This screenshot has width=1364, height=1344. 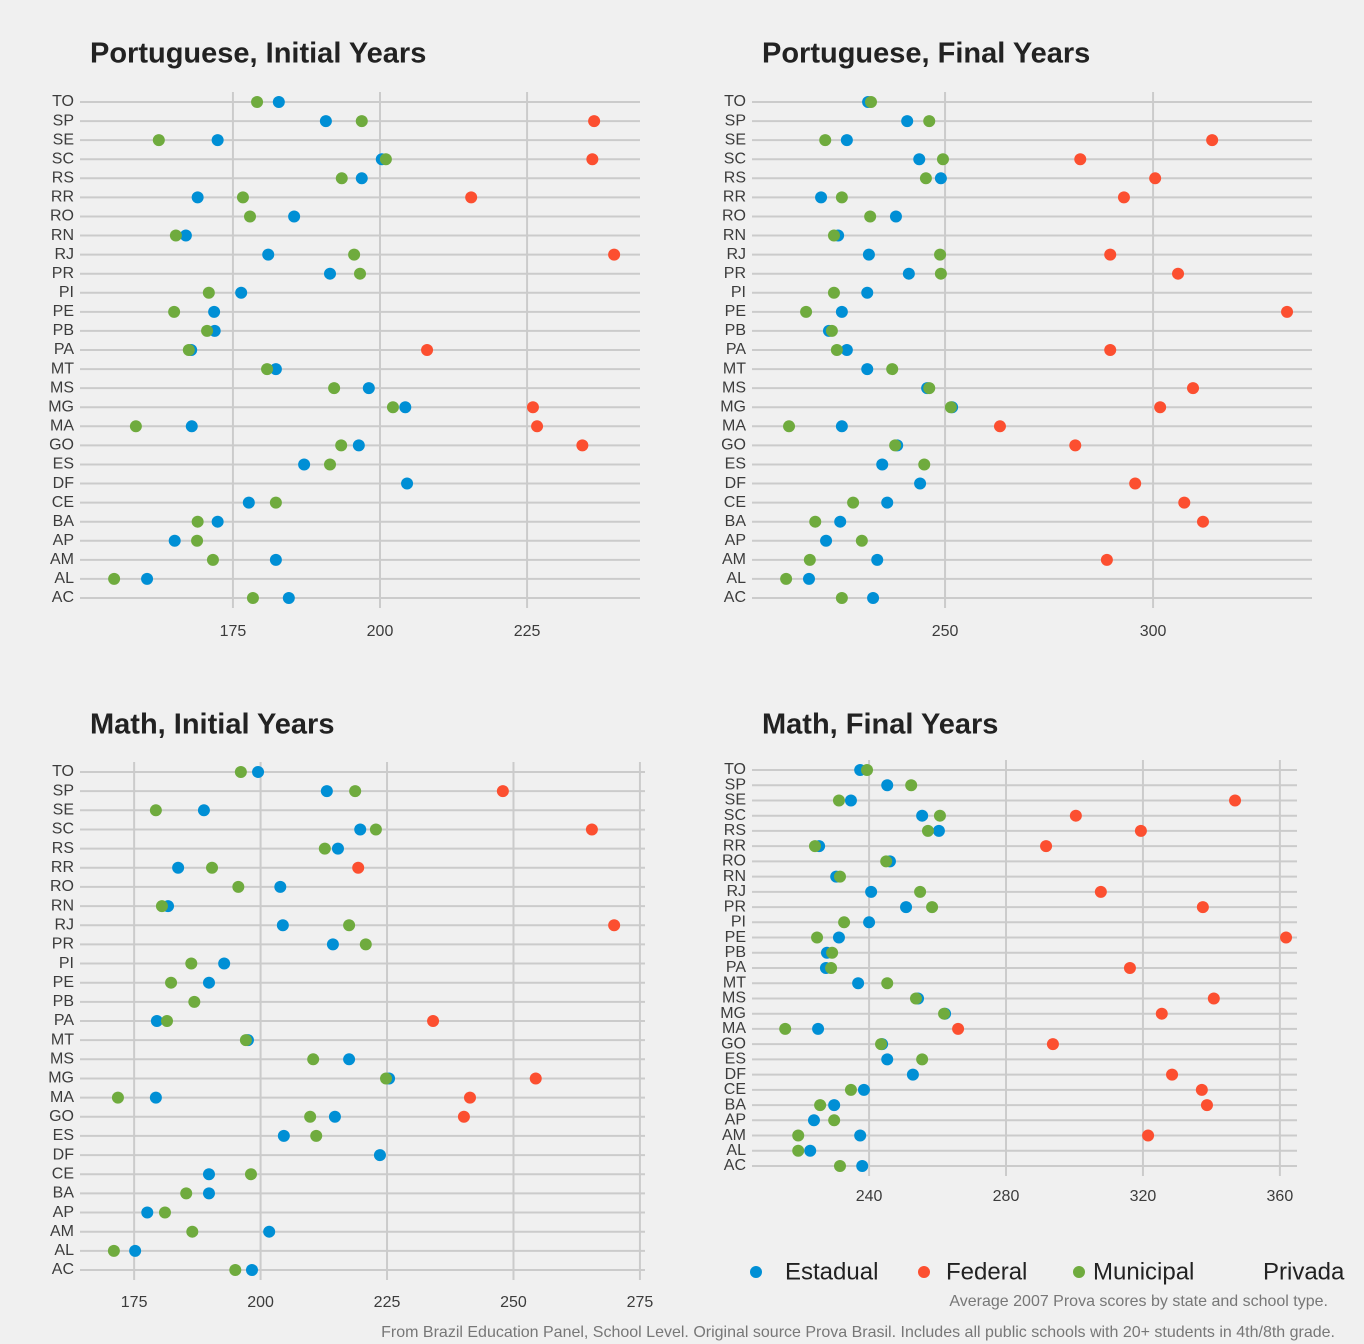 I want to click on x-tick-label: 175, so click(x=134, y=1302).